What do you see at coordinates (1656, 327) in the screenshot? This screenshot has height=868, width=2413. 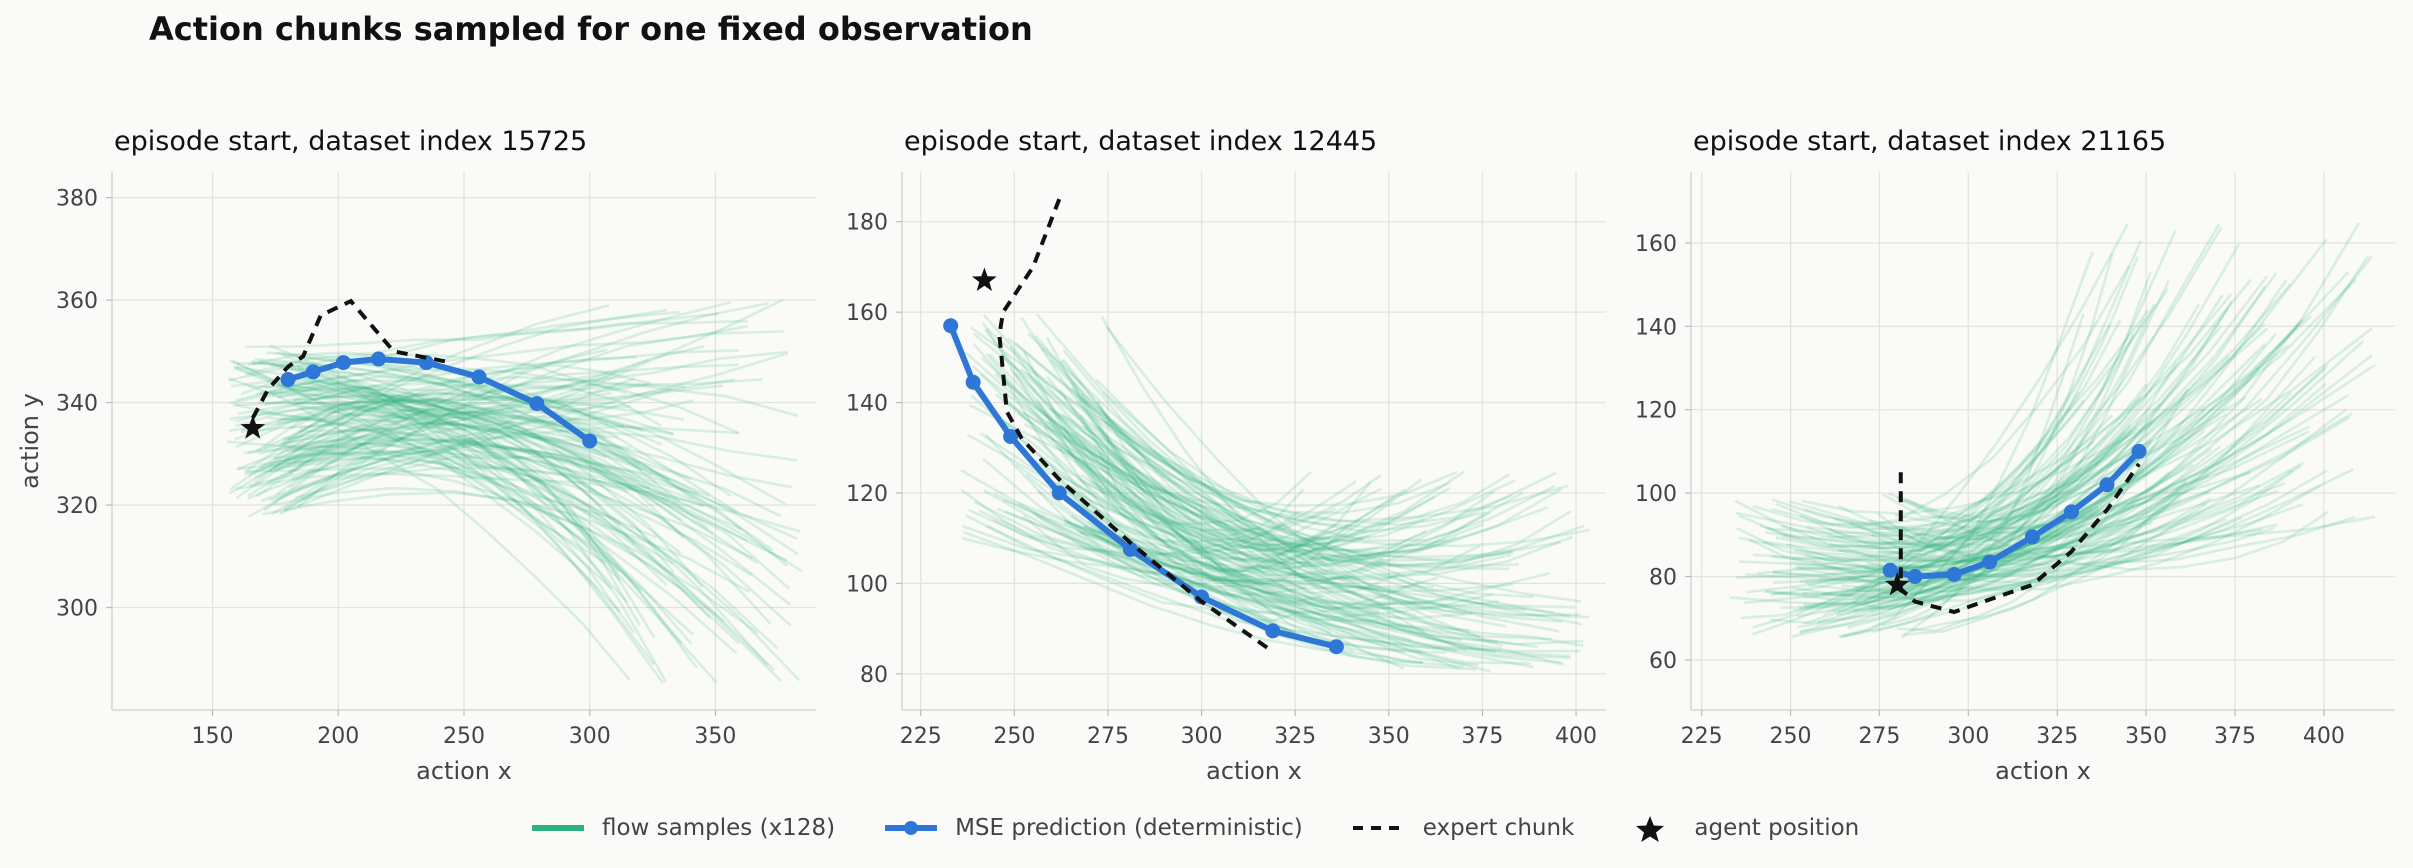 I see `y-tick-label: 140` at bounding box center [1656, 327].